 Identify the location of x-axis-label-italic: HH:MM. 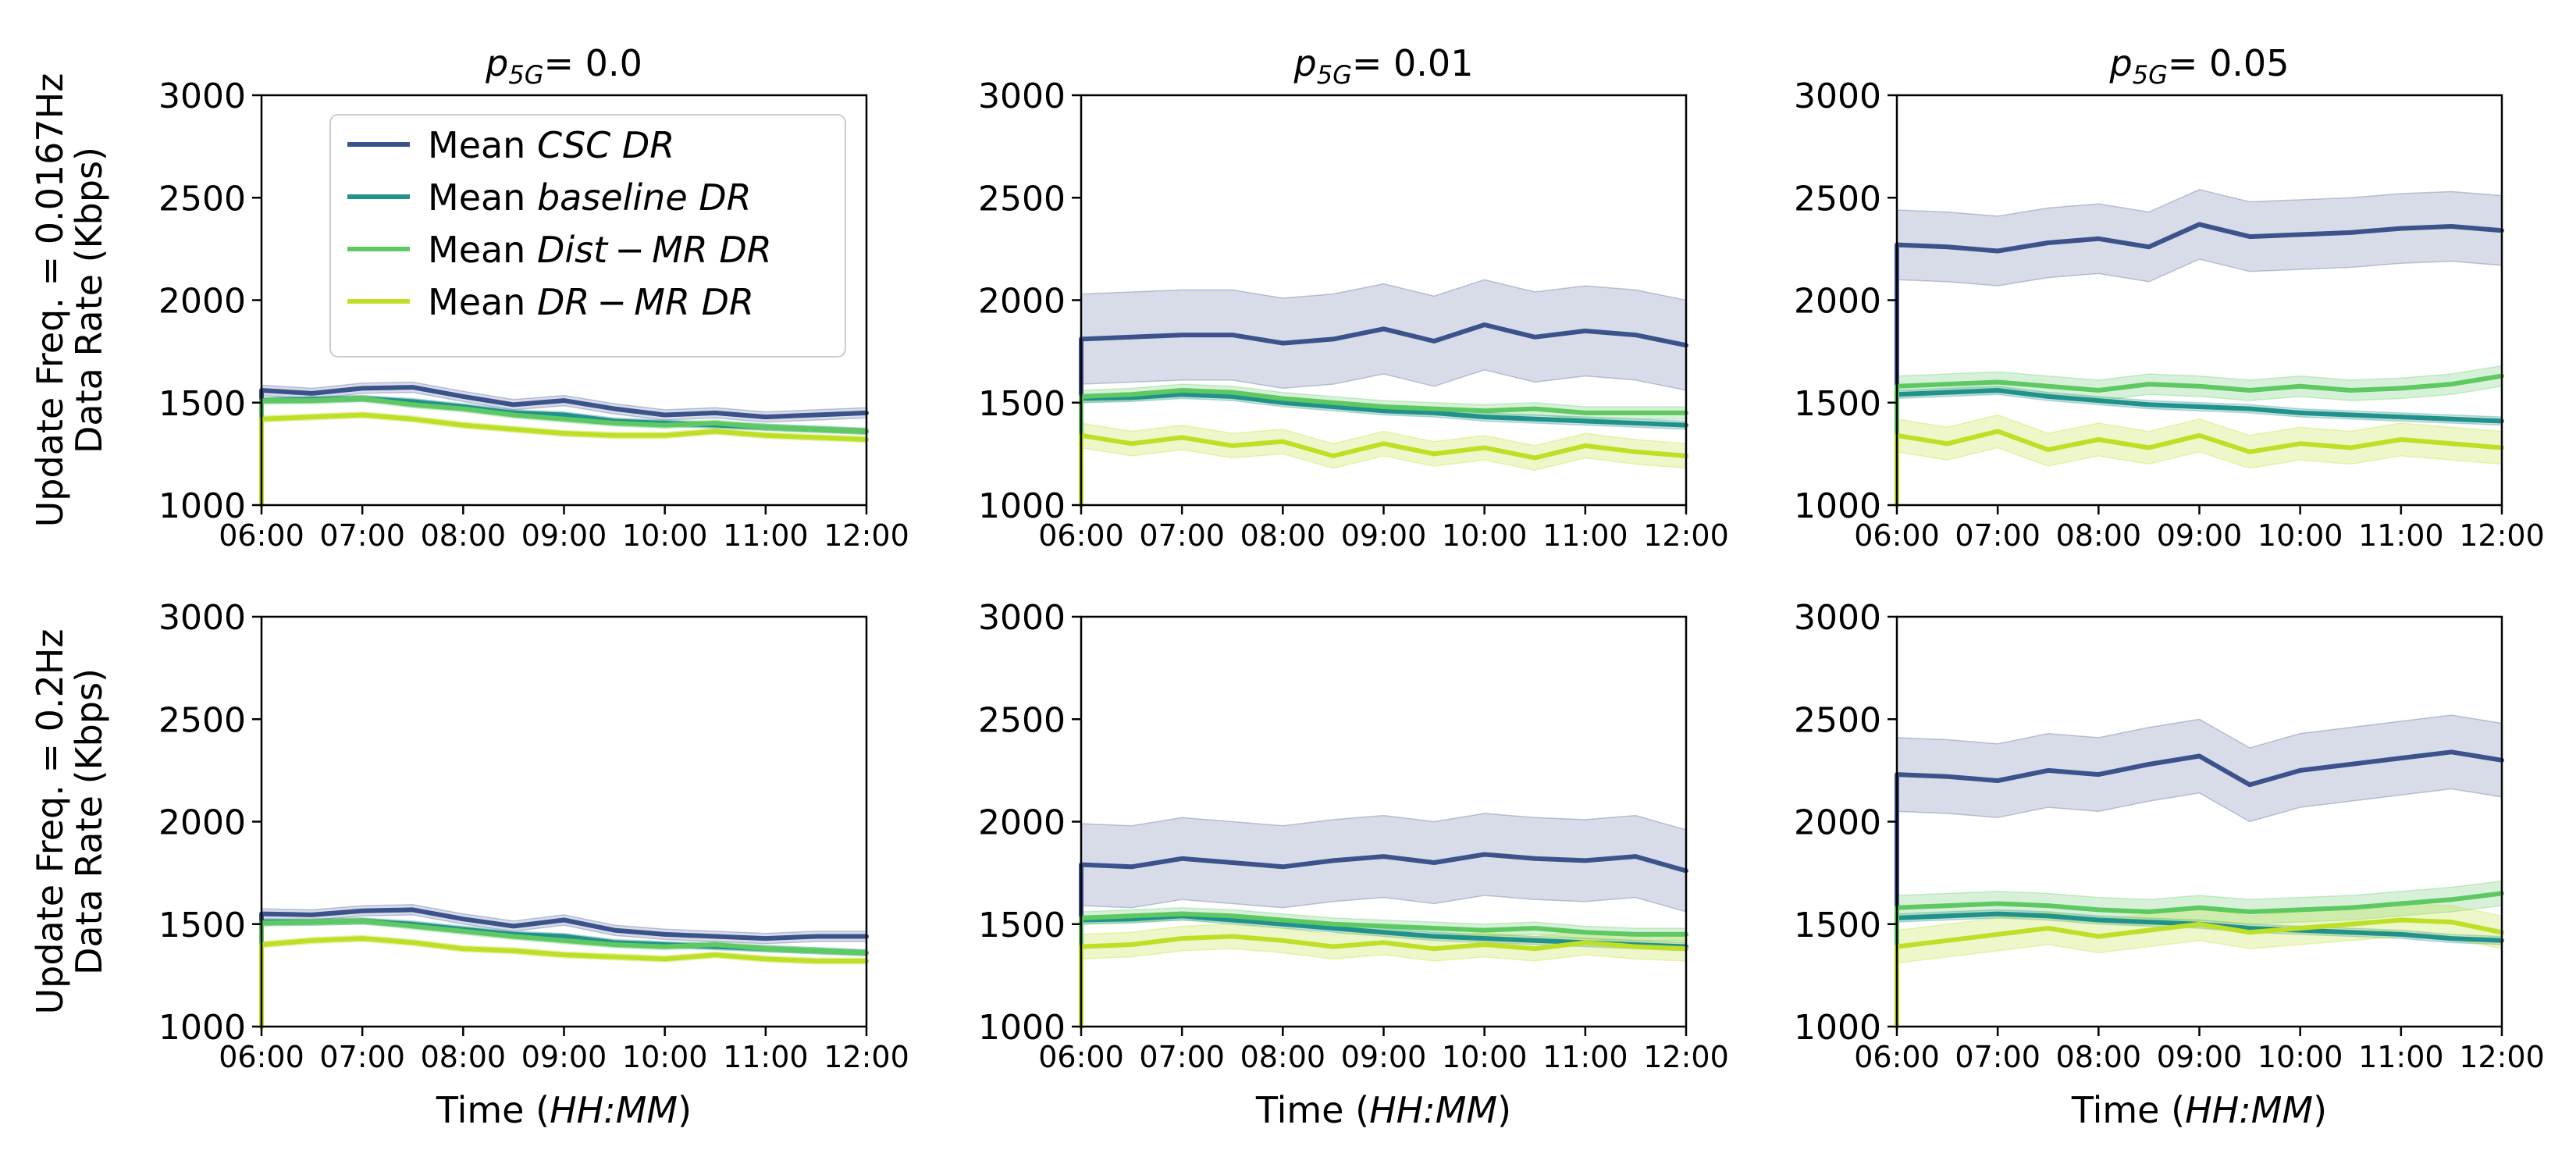
(1433, 1110).